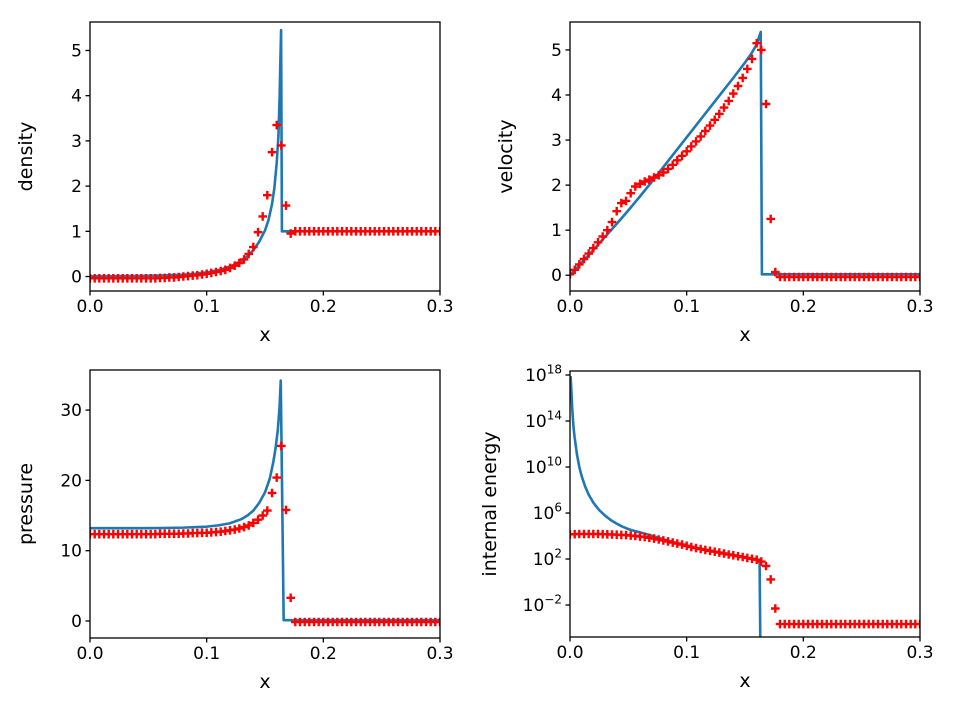 The height and width of the screenshot is (724, 960). What do you see at coordinates (543, 375) in the screenshot?
I see `y-tick-label: 10¹⁸` at bounding box center [543, 375].